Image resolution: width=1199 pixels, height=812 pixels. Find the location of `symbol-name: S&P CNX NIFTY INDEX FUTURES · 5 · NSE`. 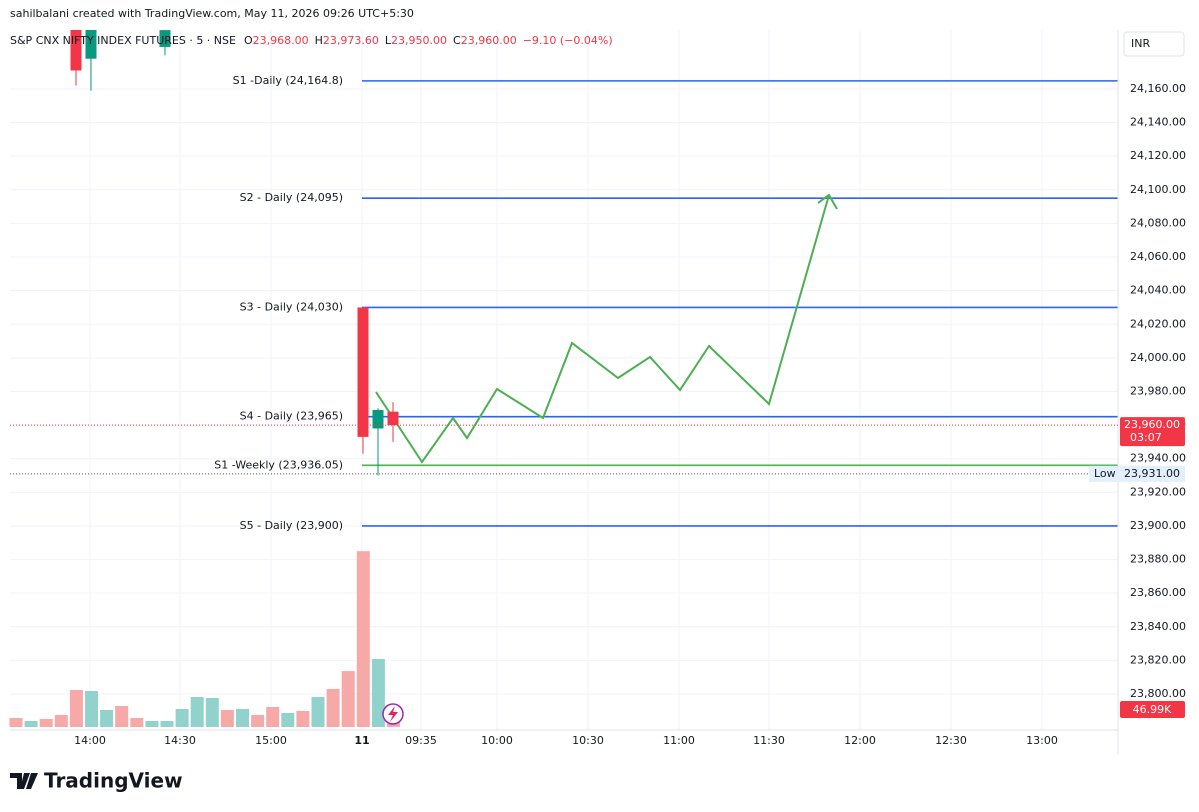

symbol-name: S&P CNX NIFTY INDEX FUTURES · 5 · NSE is located at coordinates (123, 40).